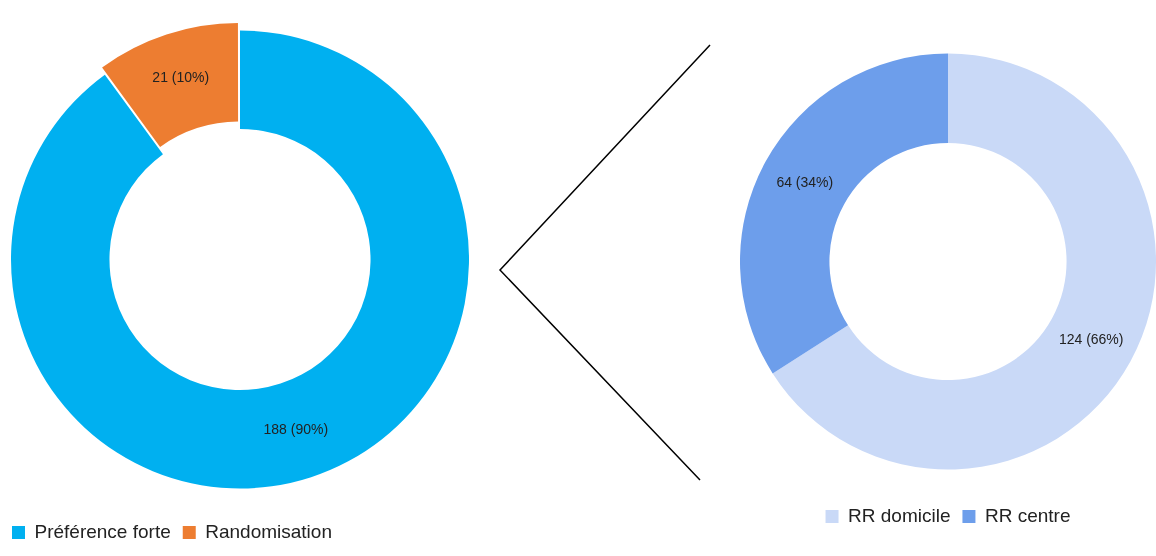  I want to click on legend-label: Randomisation, so click(268, 531).